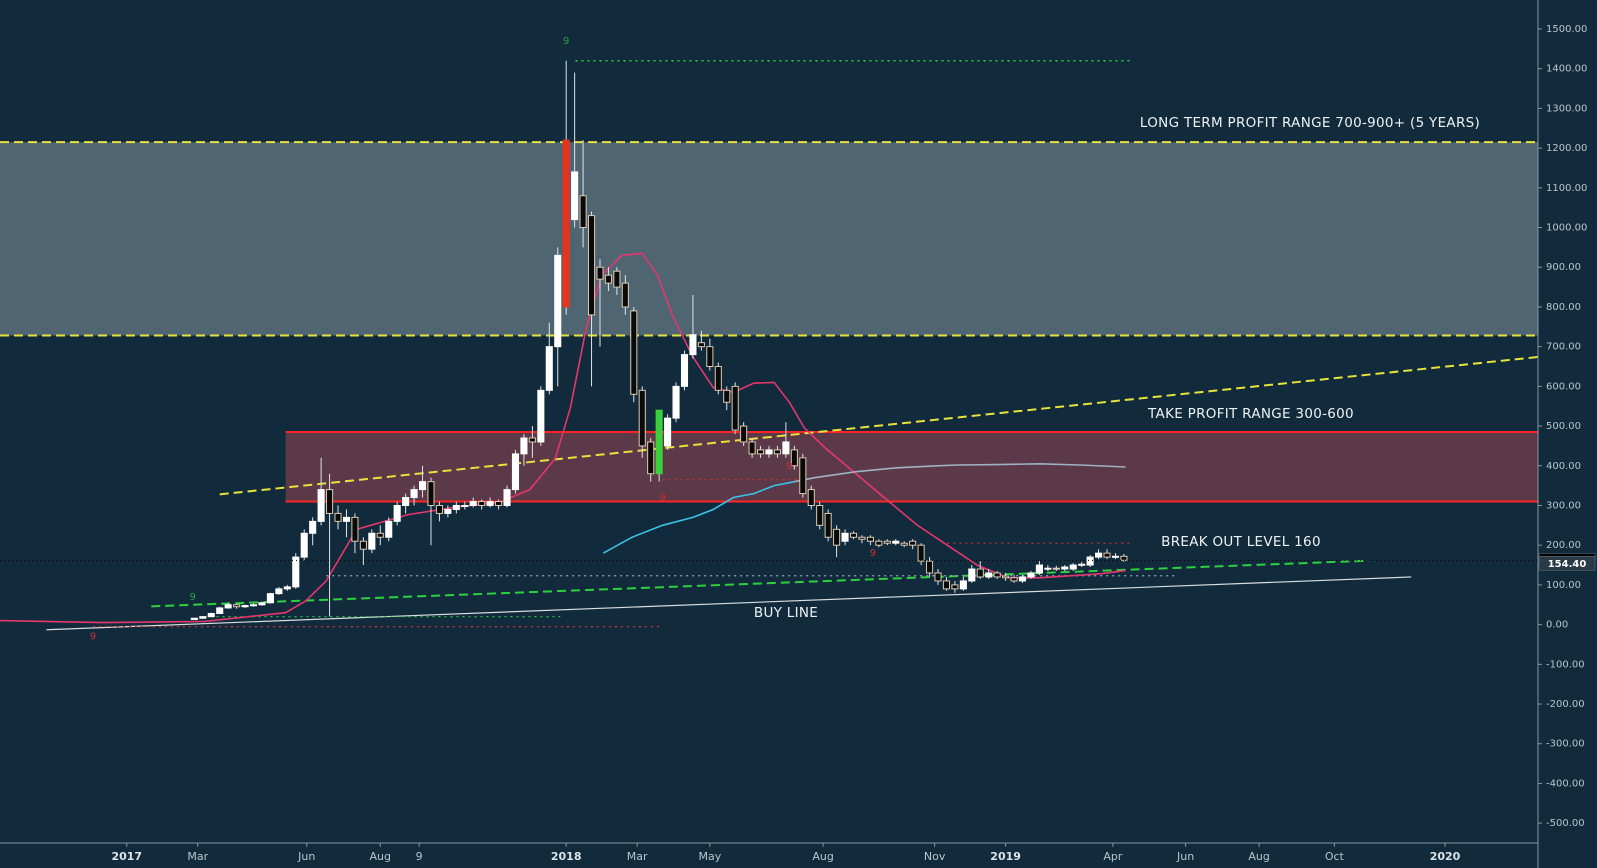 The height and width of the screenshot is (868, 1597). What do you see at coordinates (1566, 228) in the screenshot?
I see `y-tick-label: 1000.00` at bounding box center [1566, 228].